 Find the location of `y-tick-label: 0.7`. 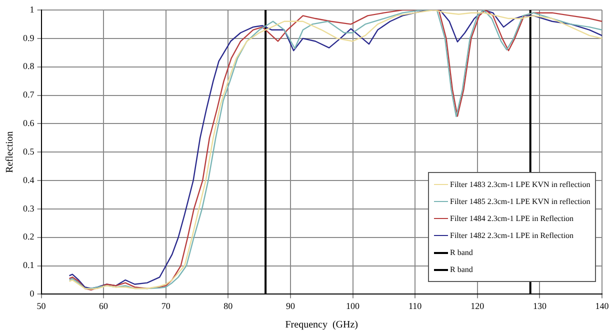

y-tick-label: 0.7 is located at coordinates (29, 95).